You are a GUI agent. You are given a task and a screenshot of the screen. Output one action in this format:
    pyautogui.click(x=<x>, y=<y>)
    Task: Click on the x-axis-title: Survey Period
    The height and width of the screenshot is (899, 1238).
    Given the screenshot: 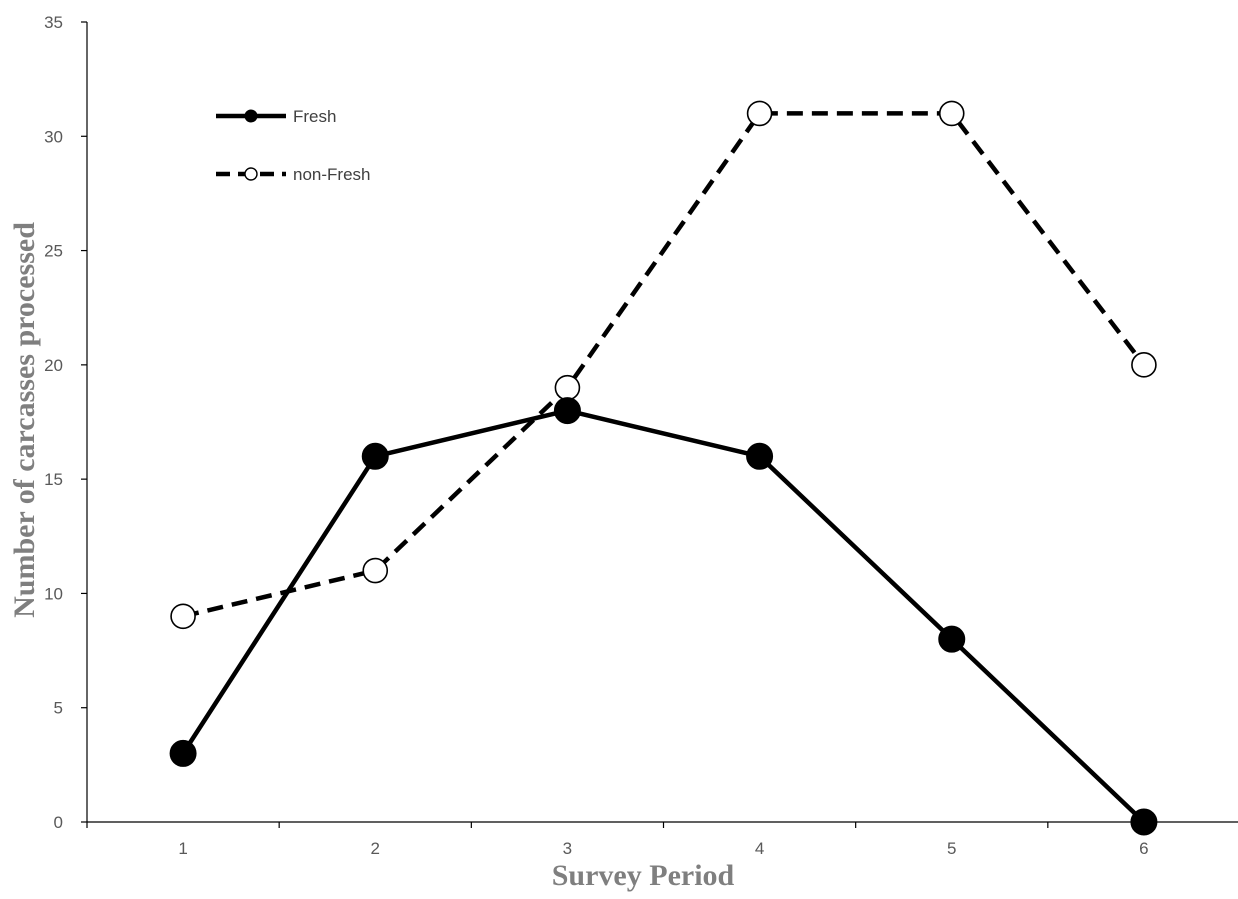 What is the action you would take?
    pyautogui.click(x=643, y=875)
    